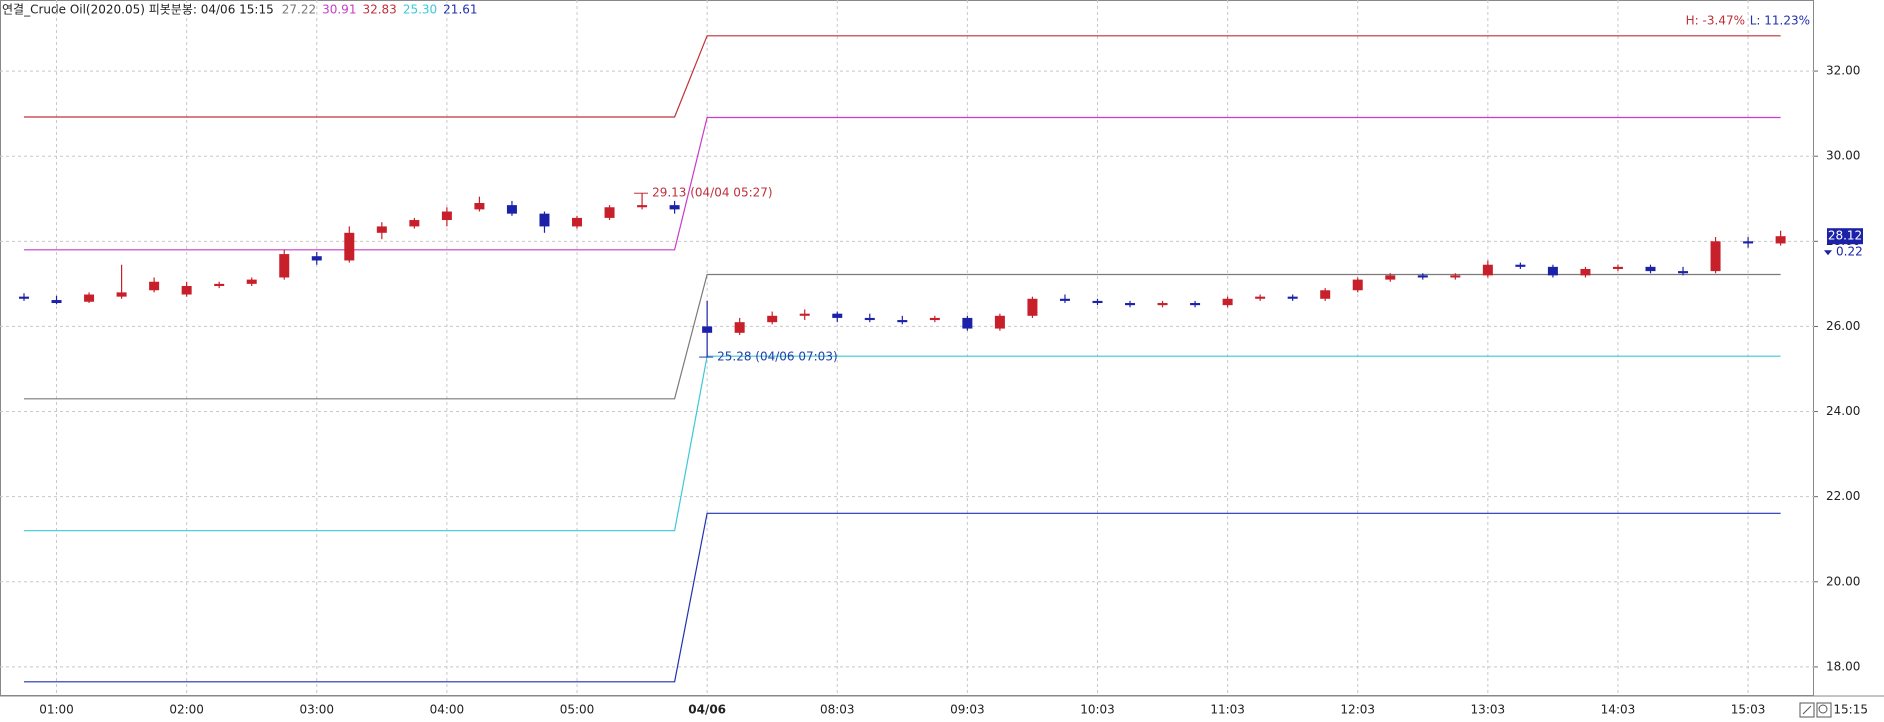 The height and width of the screenshot is (722, 1884). Describe the element at coordinates (379, 10) in the screenshot. I see `header-value: 32.83` at that location.